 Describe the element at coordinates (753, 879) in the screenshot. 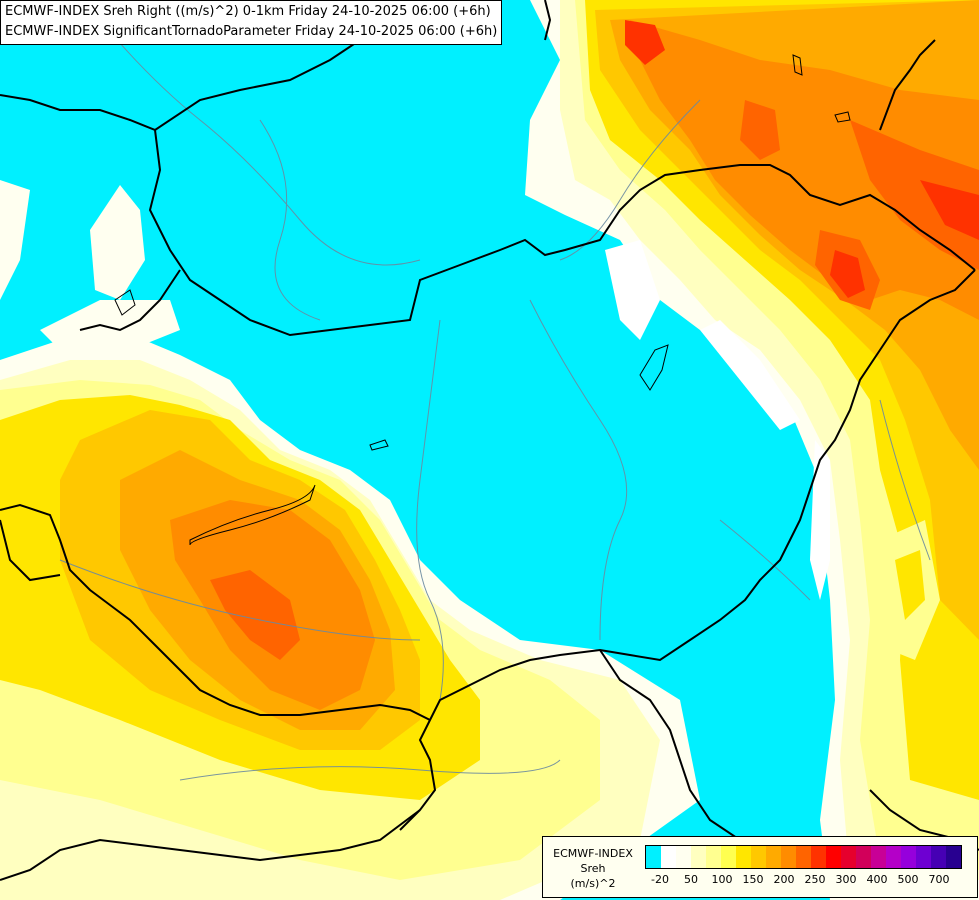

I see `legend-tick: 150` at that location.